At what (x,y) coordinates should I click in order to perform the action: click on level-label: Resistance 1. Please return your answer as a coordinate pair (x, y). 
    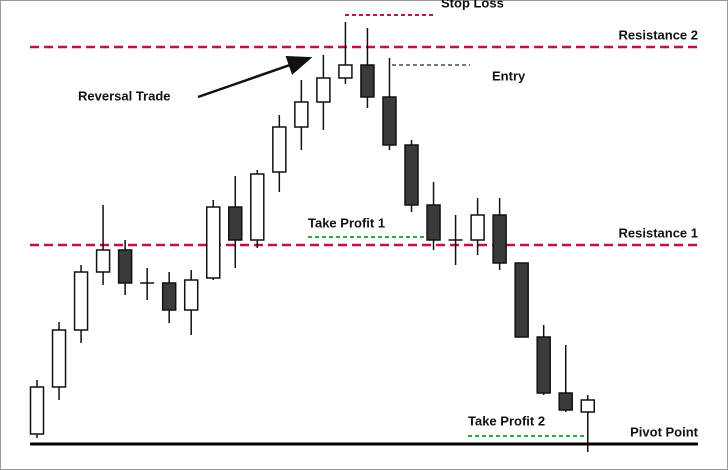
    Looking at the image, I should click on (659, 232).